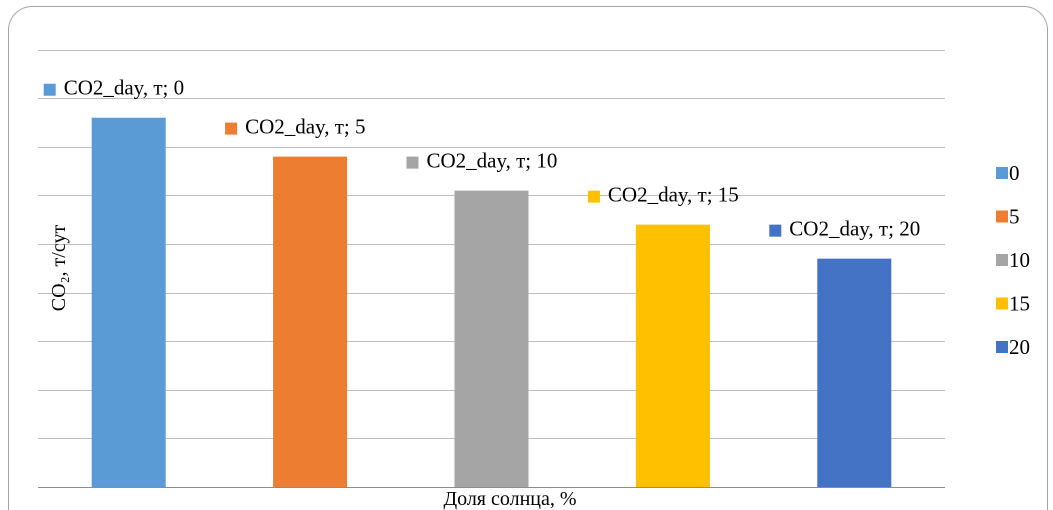 The width and height of the screenshot is (1053, 510). I want to click on legend-item-10: 10, so click(1013, 260).